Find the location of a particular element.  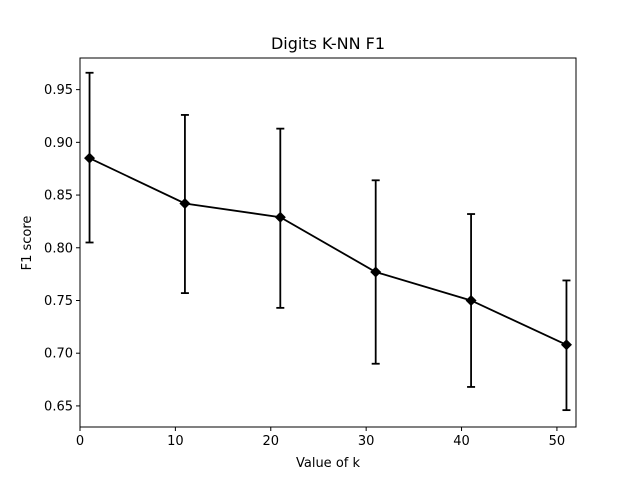

x-tick-label: 40 is located at coordinates (461, 441).